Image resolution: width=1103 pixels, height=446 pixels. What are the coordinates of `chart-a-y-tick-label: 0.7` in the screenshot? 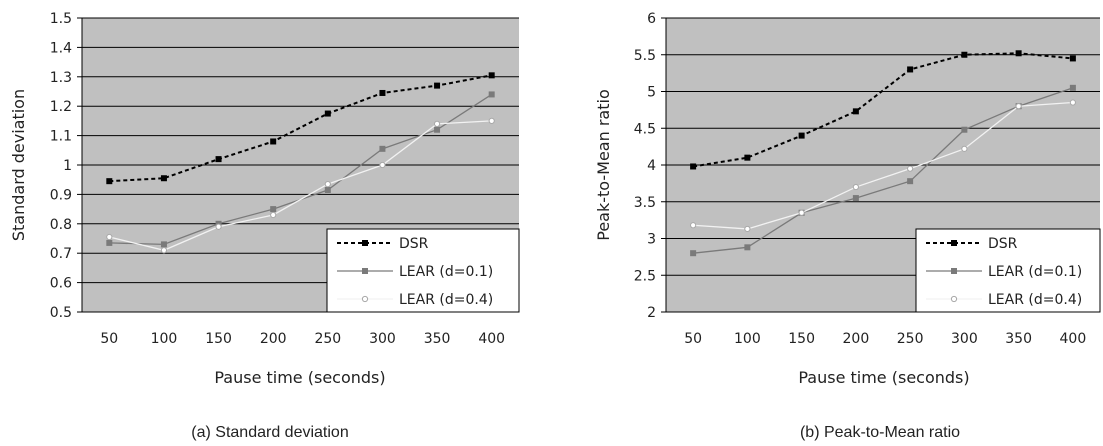 It's located at (61, 254).